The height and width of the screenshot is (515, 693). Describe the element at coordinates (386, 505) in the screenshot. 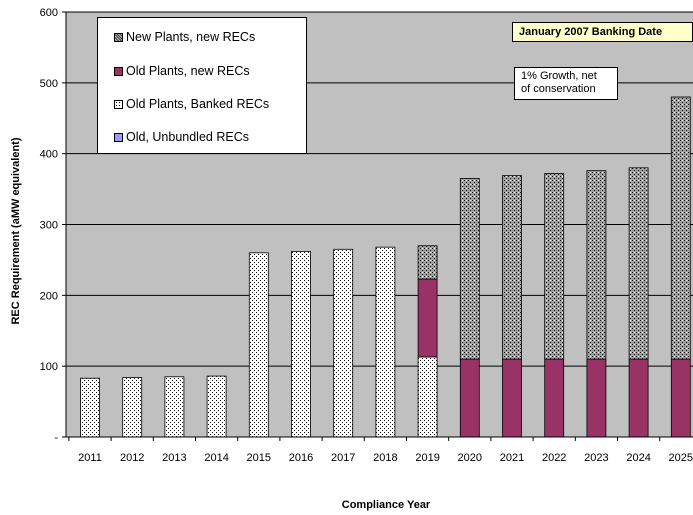

I see `x-axis-title: Compliance Year` at that location.